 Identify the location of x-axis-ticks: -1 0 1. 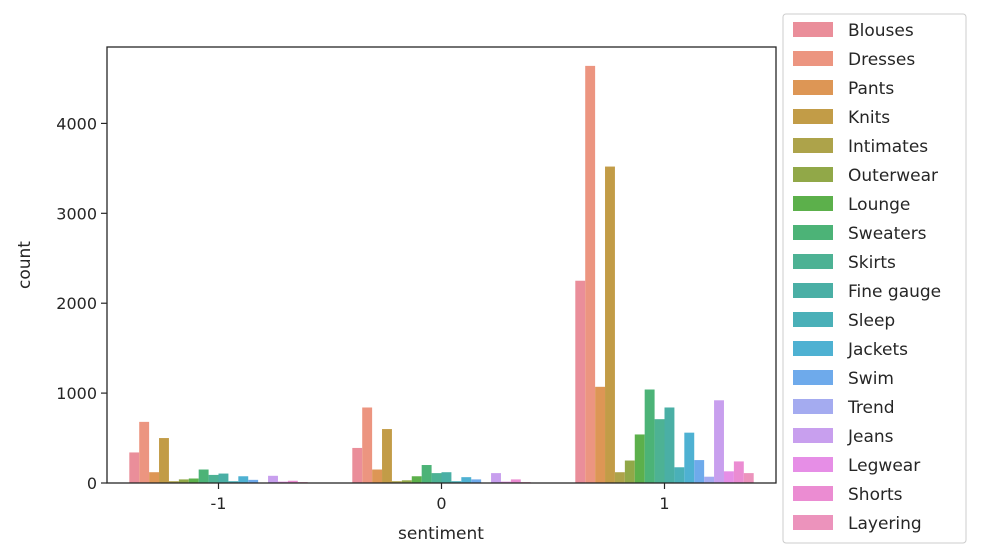
(440, 498).